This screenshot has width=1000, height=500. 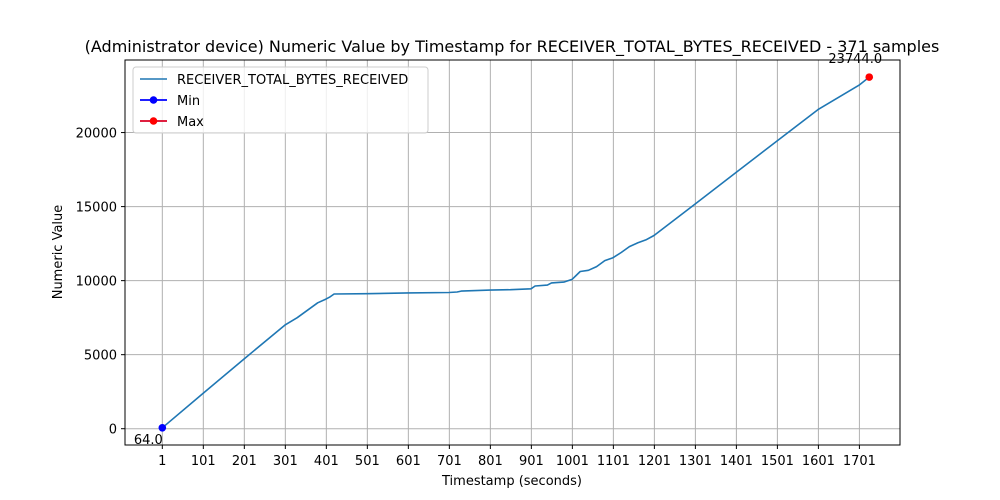 I want to click on x-tick-label: 701, so click(x=449, y=461).